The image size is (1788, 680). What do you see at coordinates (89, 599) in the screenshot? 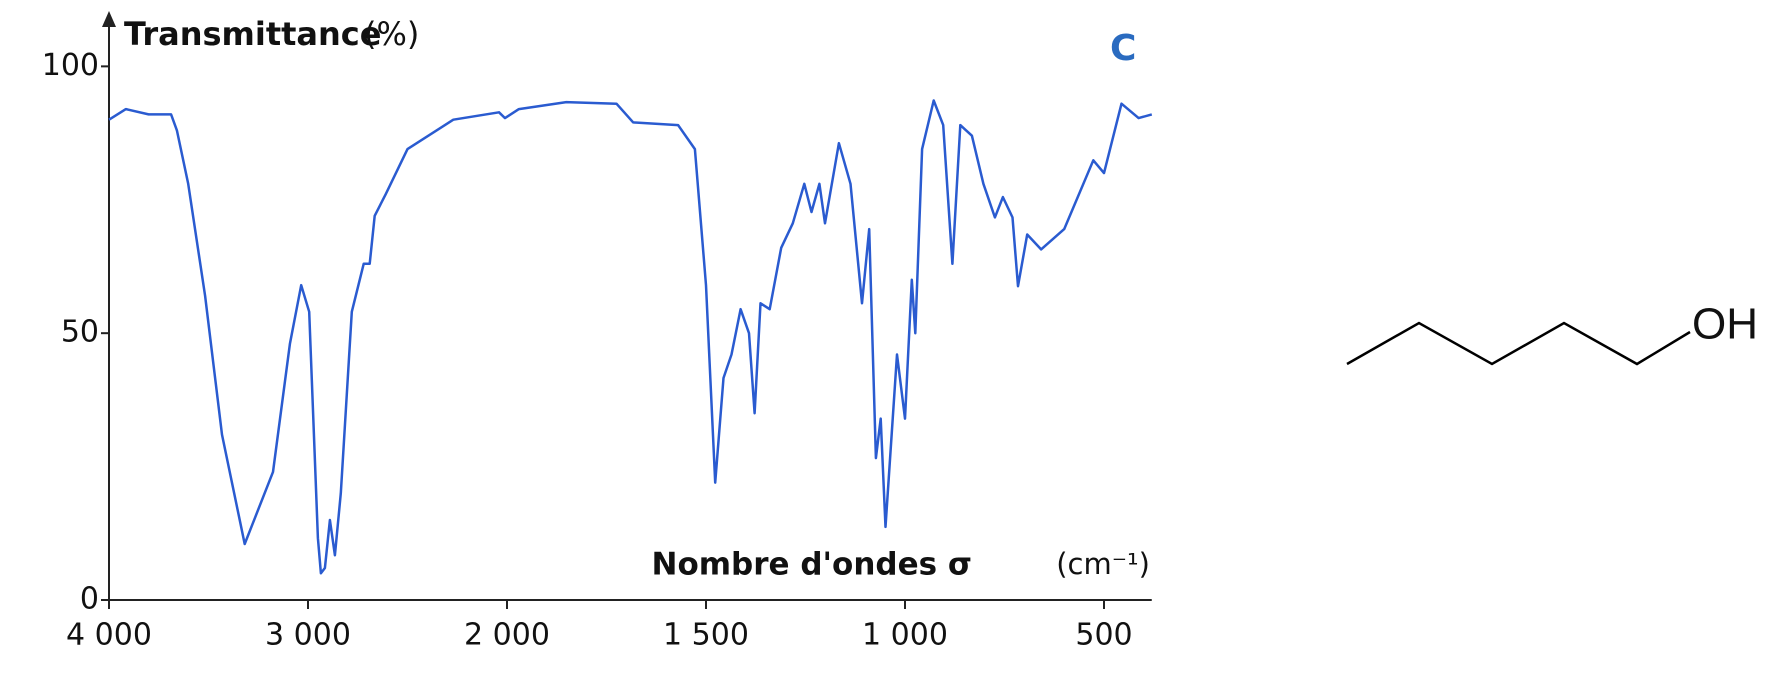
I see `y-tick-label: 0` at bounding box center [89, 599].